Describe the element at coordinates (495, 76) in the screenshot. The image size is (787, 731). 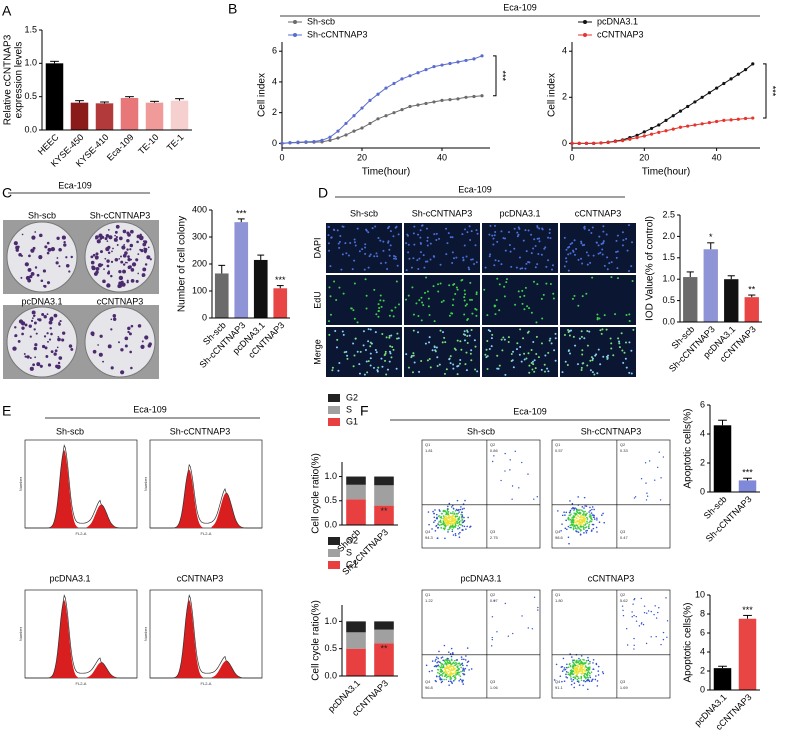
I see `significance-bracket` at that location.